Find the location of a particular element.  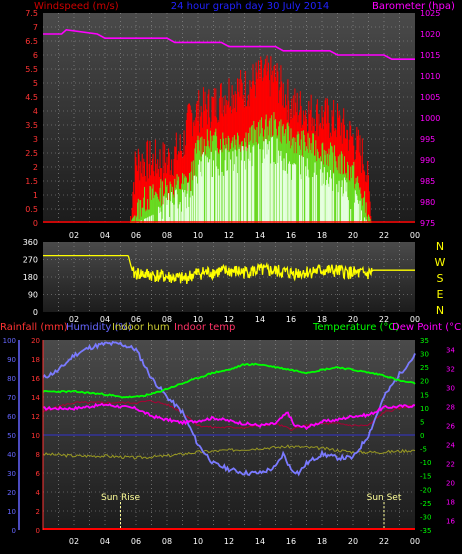

wind-speed-tick-label: 4.5 is located at coordinates (31, 97).